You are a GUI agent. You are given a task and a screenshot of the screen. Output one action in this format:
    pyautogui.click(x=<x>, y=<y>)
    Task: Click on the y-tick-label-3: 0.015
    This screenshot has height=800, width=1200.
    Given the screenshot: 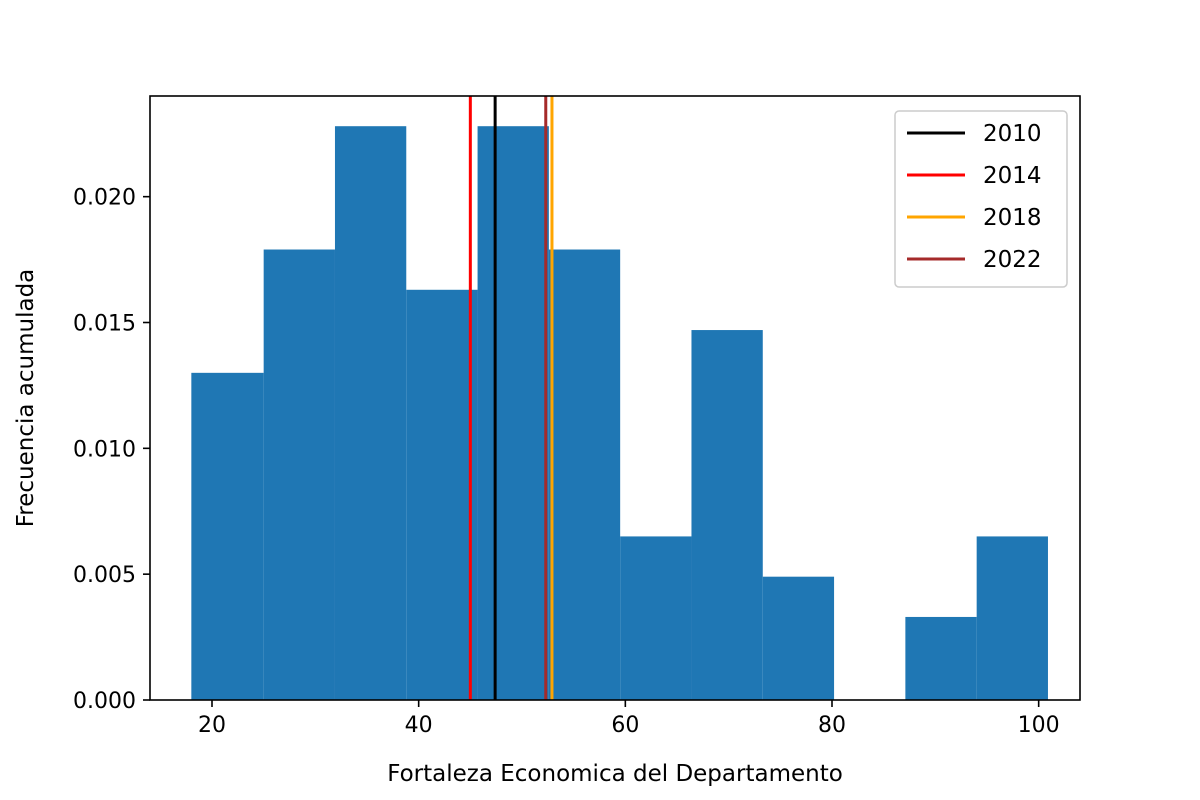 What is the action you would take?
    pyautogui.click(x=104, y=324)
    